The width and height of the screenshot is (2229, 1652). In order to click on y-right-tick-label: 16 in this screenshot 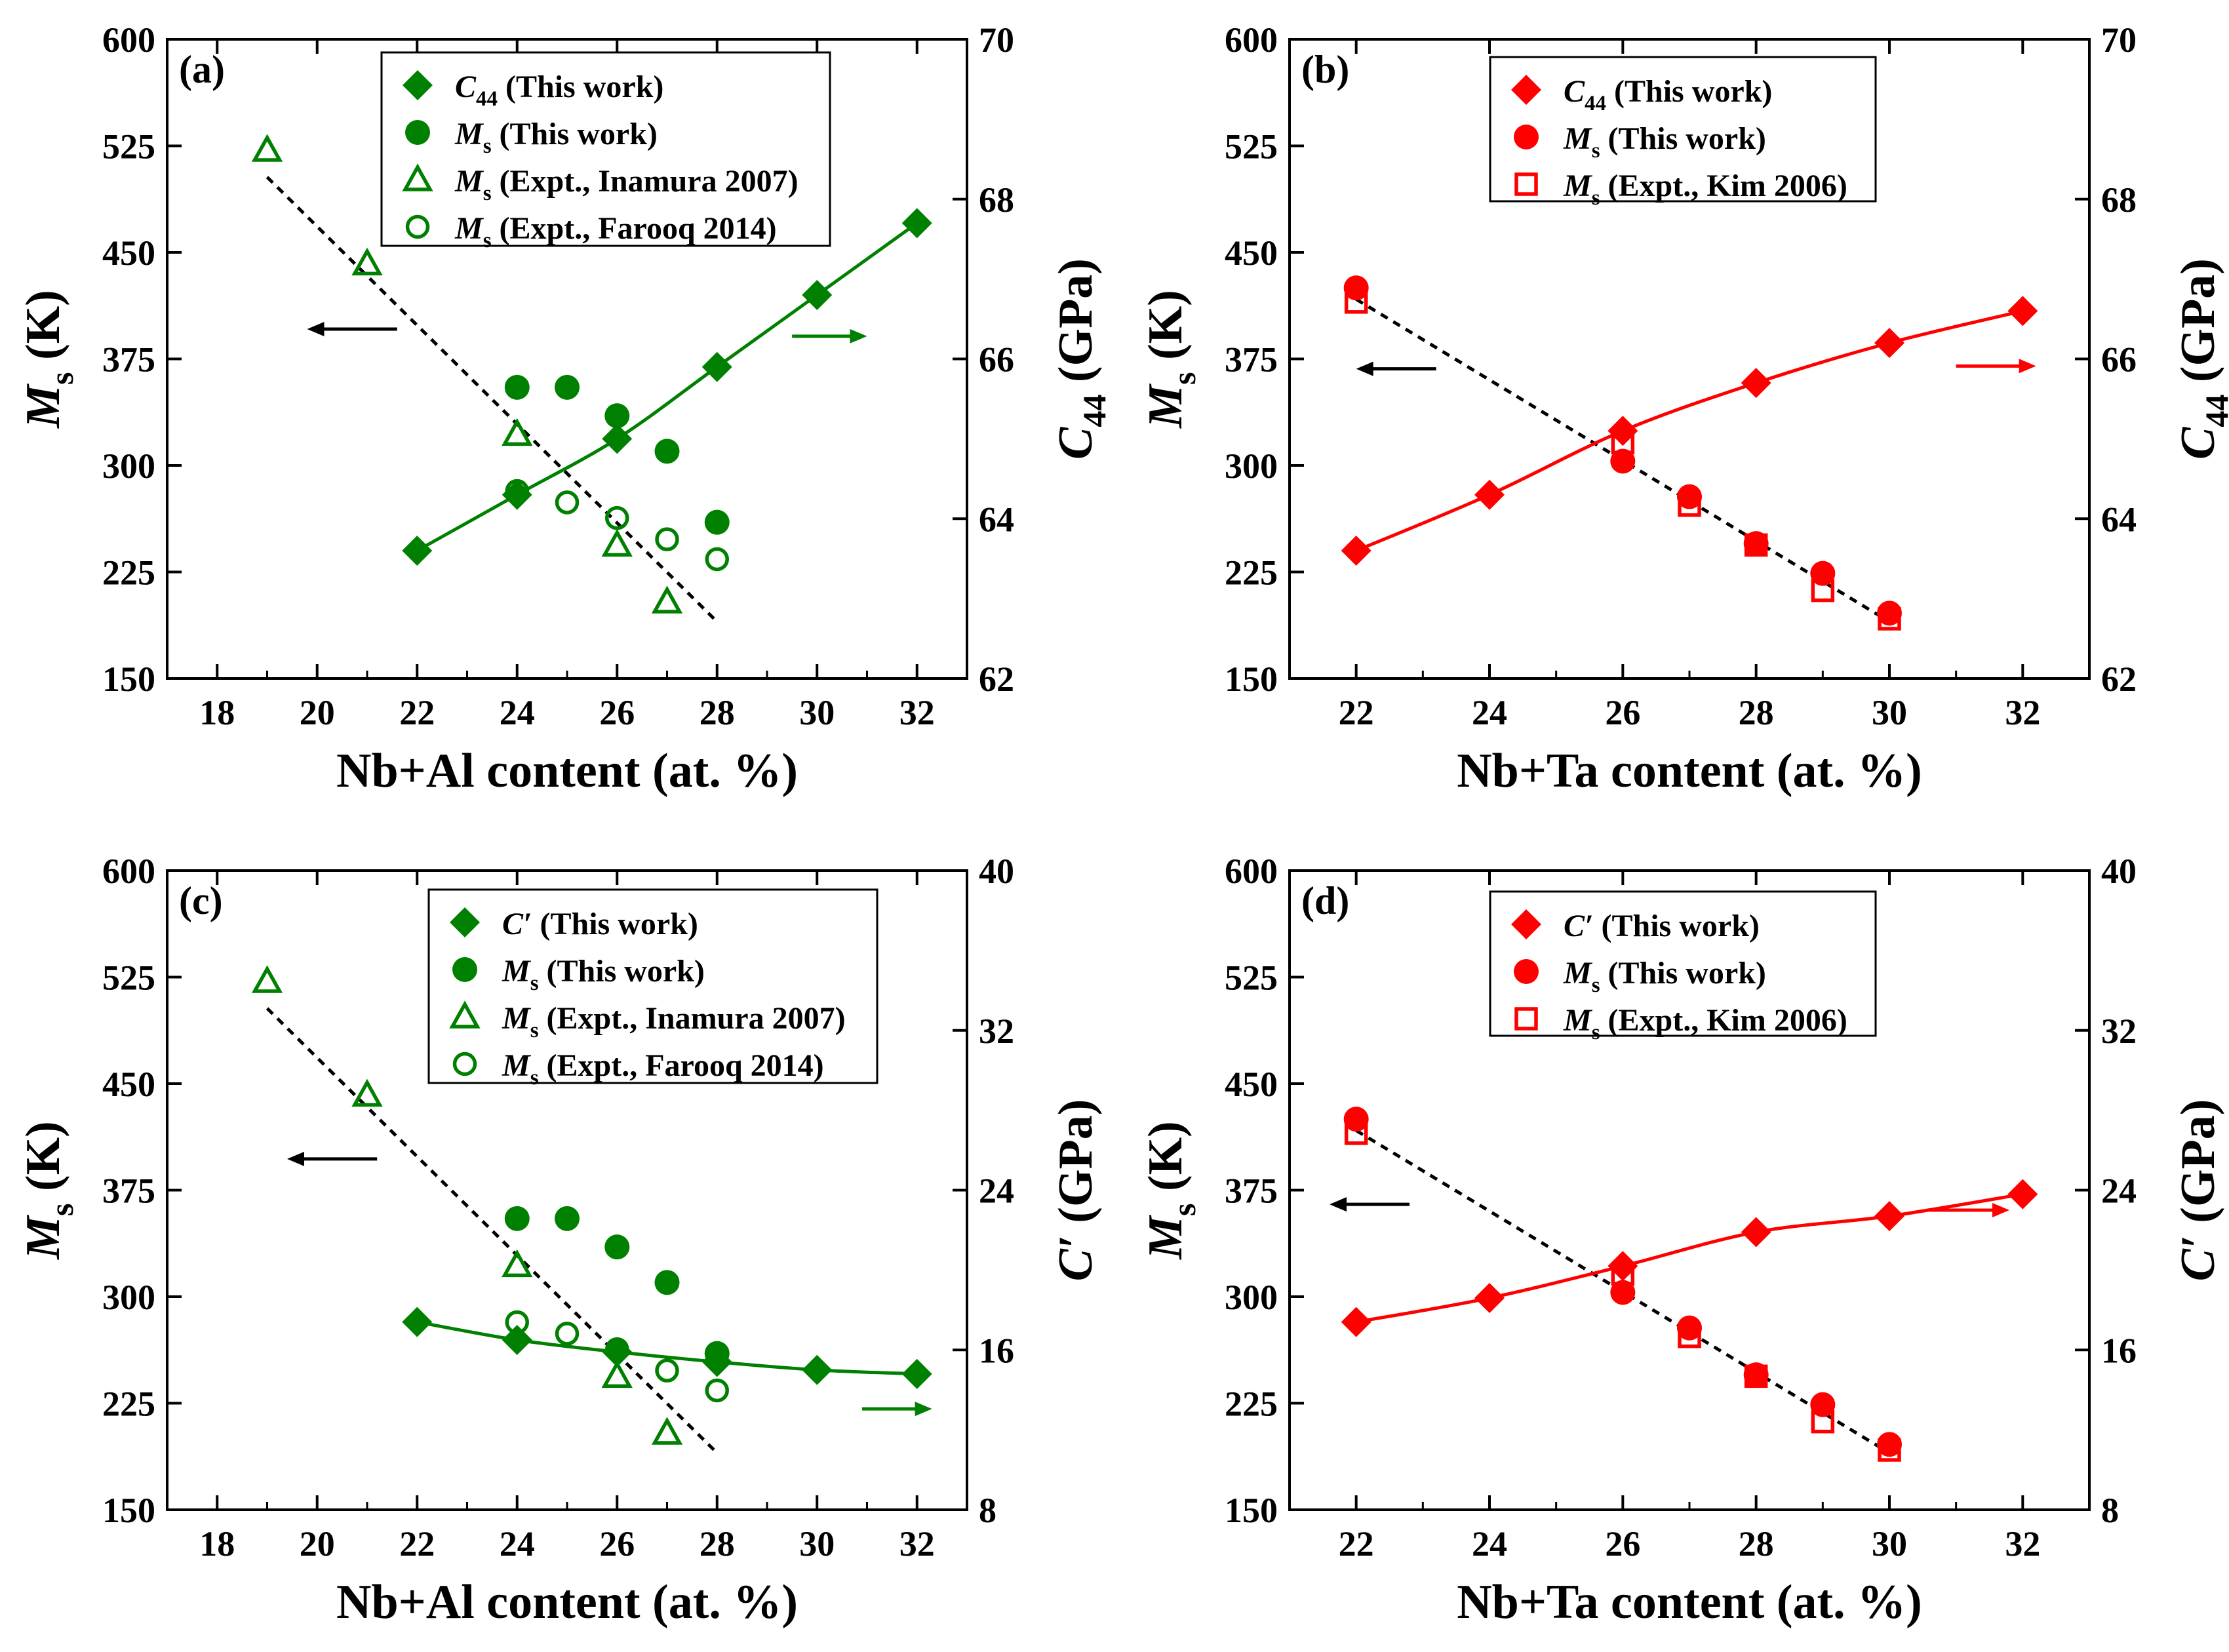, I will do `click(997, 1350)`.